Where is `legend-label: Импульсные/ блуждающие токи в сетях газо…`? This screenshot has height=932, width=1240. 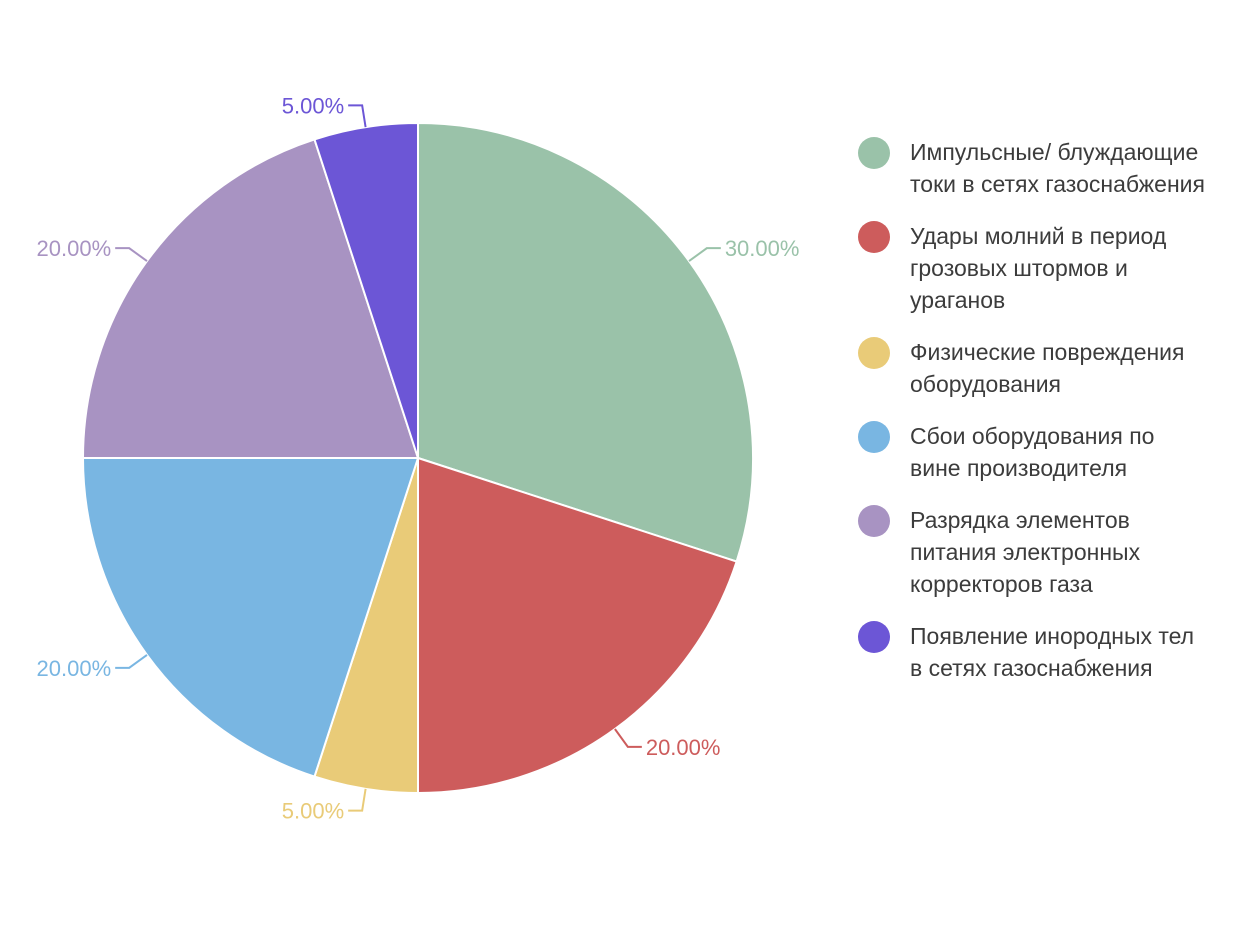
legend-label: Импульсные/ блуждающие токи в сетях газо… is located at coordinates (1057, 168).